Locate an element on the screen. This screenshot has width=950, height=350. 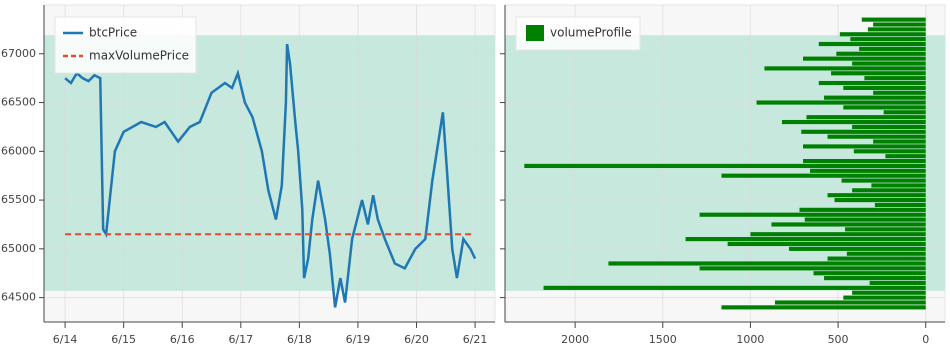
x-tick-label: 1000 is located at coordinates (750, 339).